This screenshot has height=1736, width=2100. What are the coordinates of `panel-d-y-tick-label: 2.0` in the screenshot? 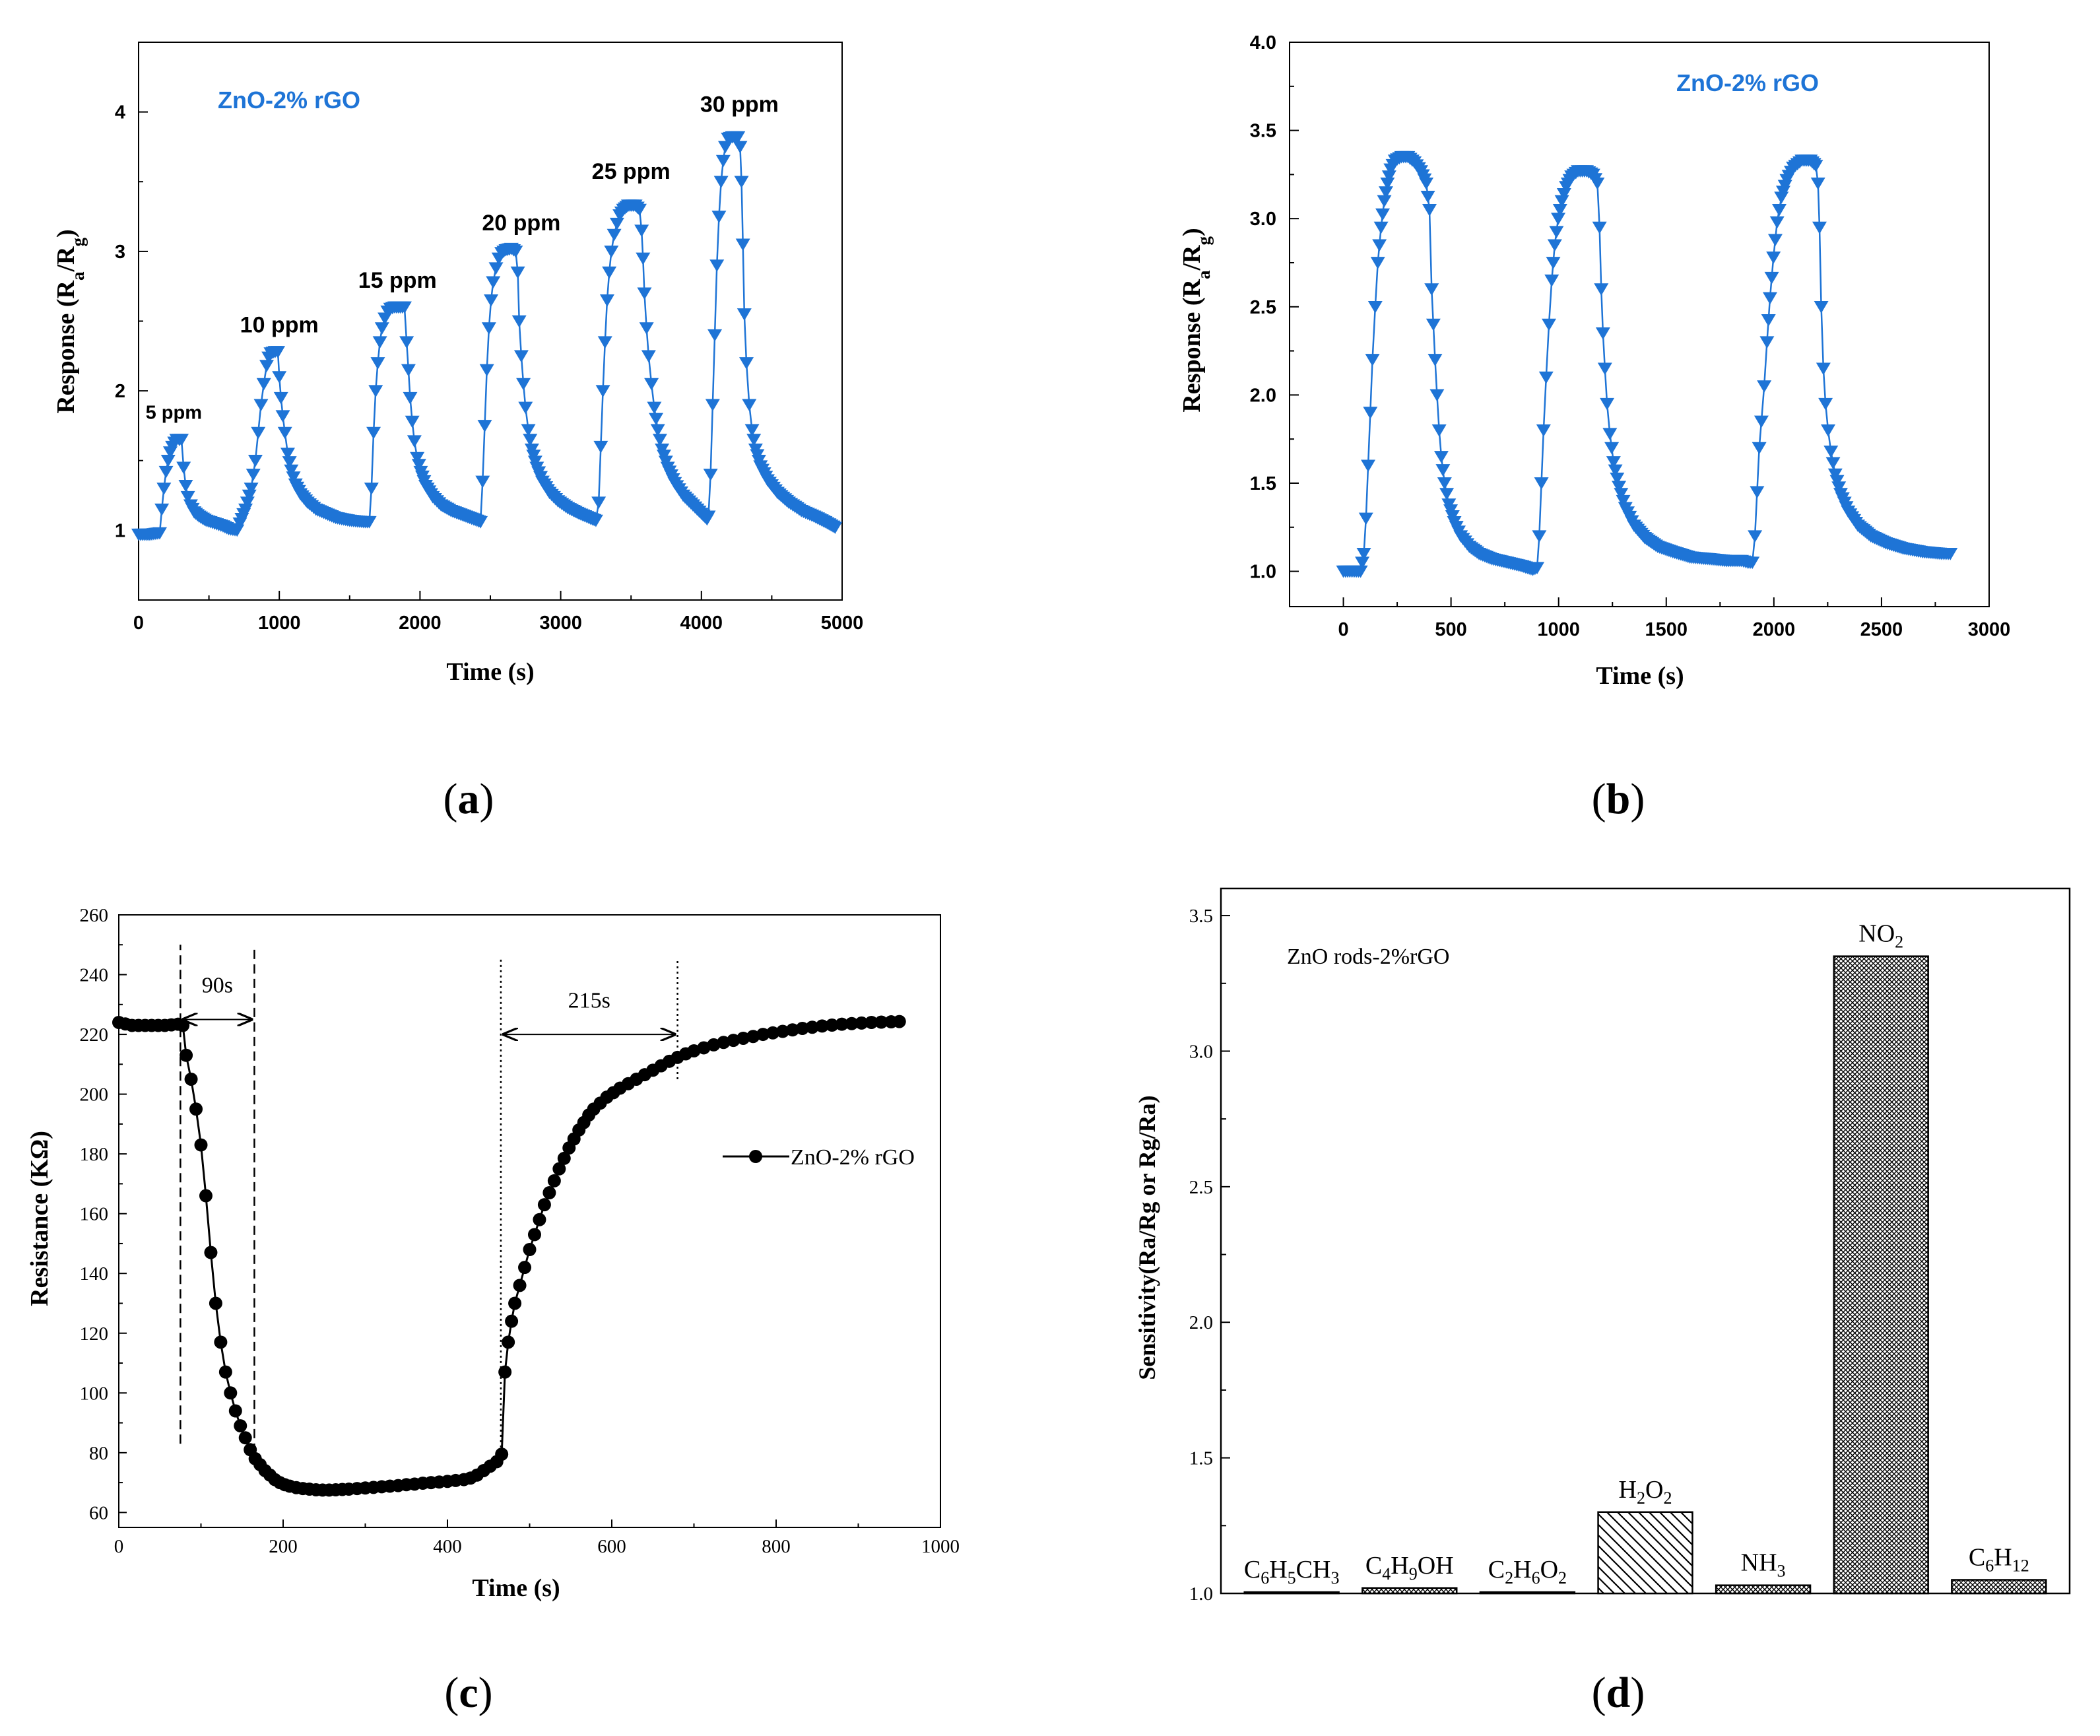 It's located at (1201, 1322).